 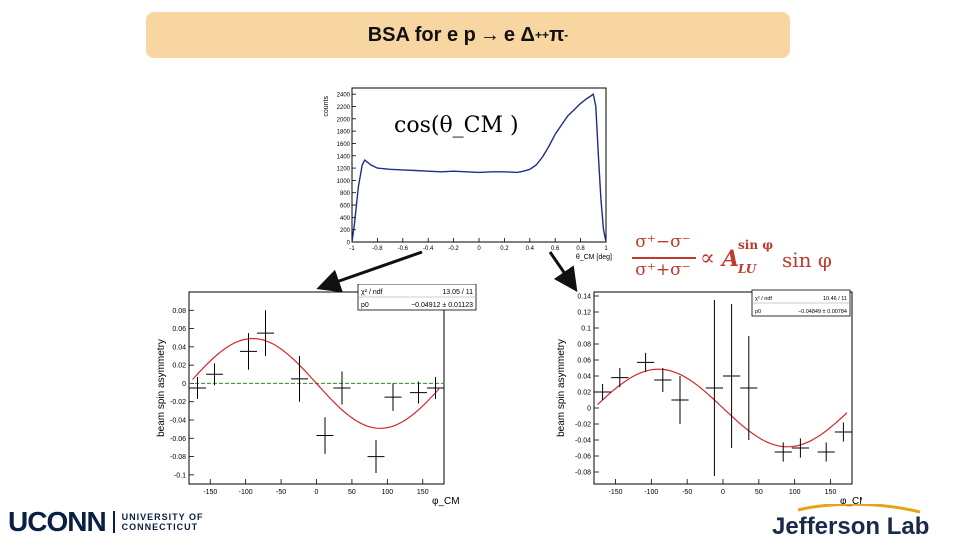 I want to click on x-tick-label: 1, so click(x=606, y=249).